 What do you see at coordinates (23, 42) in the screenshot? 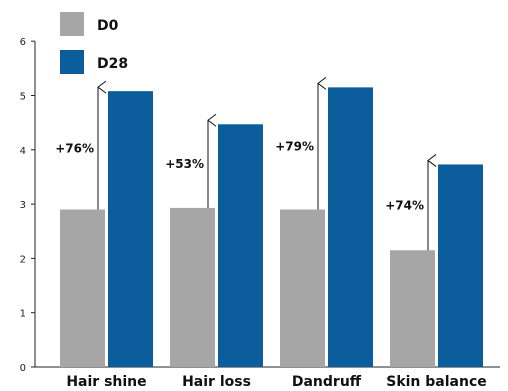
I see `y-tick-label: 6` at bounding box center [23, 42].